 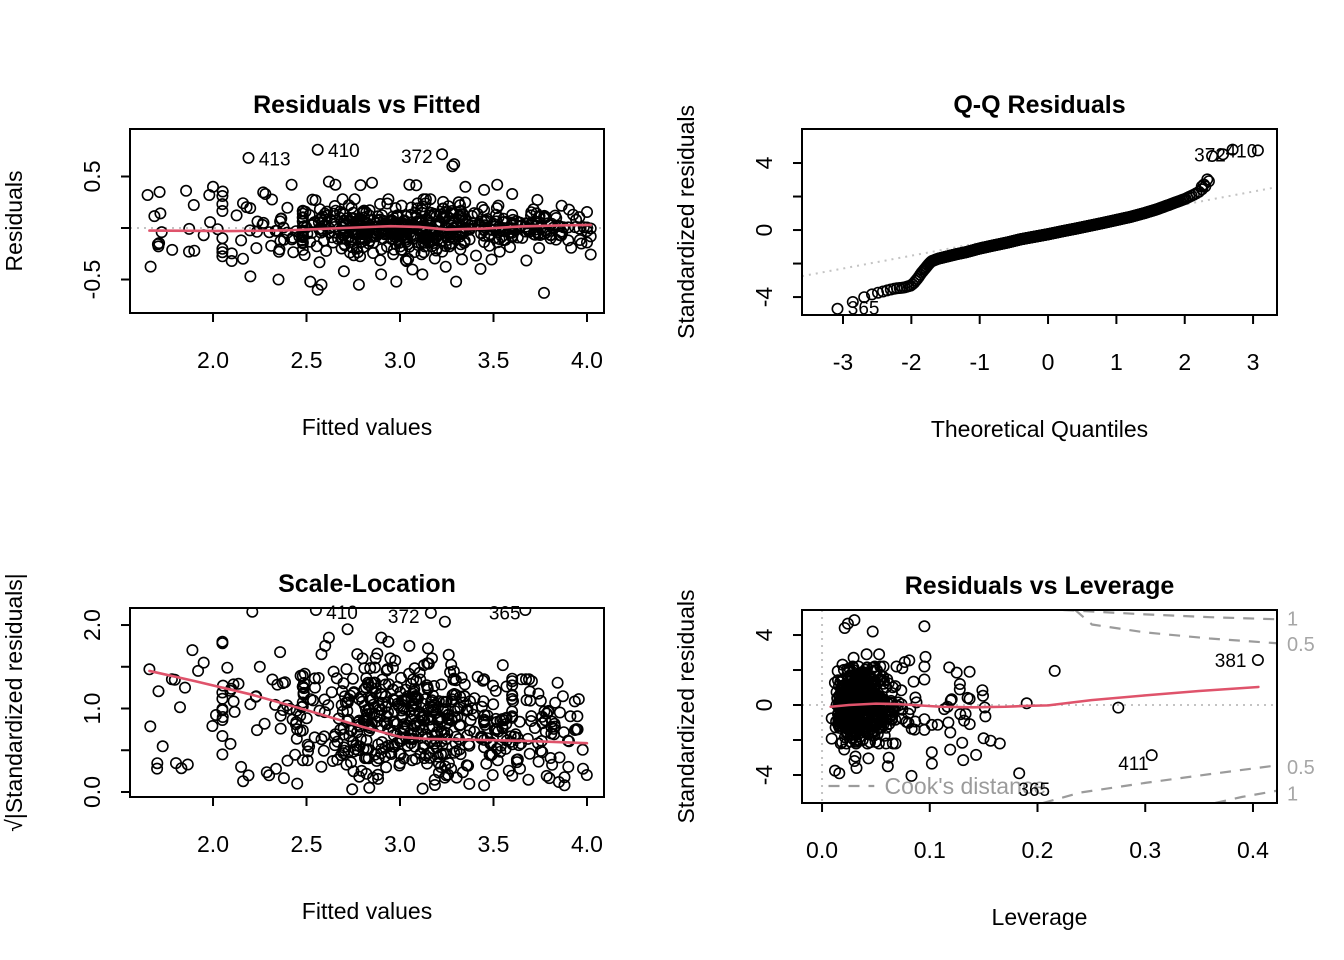 What do you see at coordinates (368, 707) in the screenshot?
I see `smoother-line` at bounding box center [368, 707].